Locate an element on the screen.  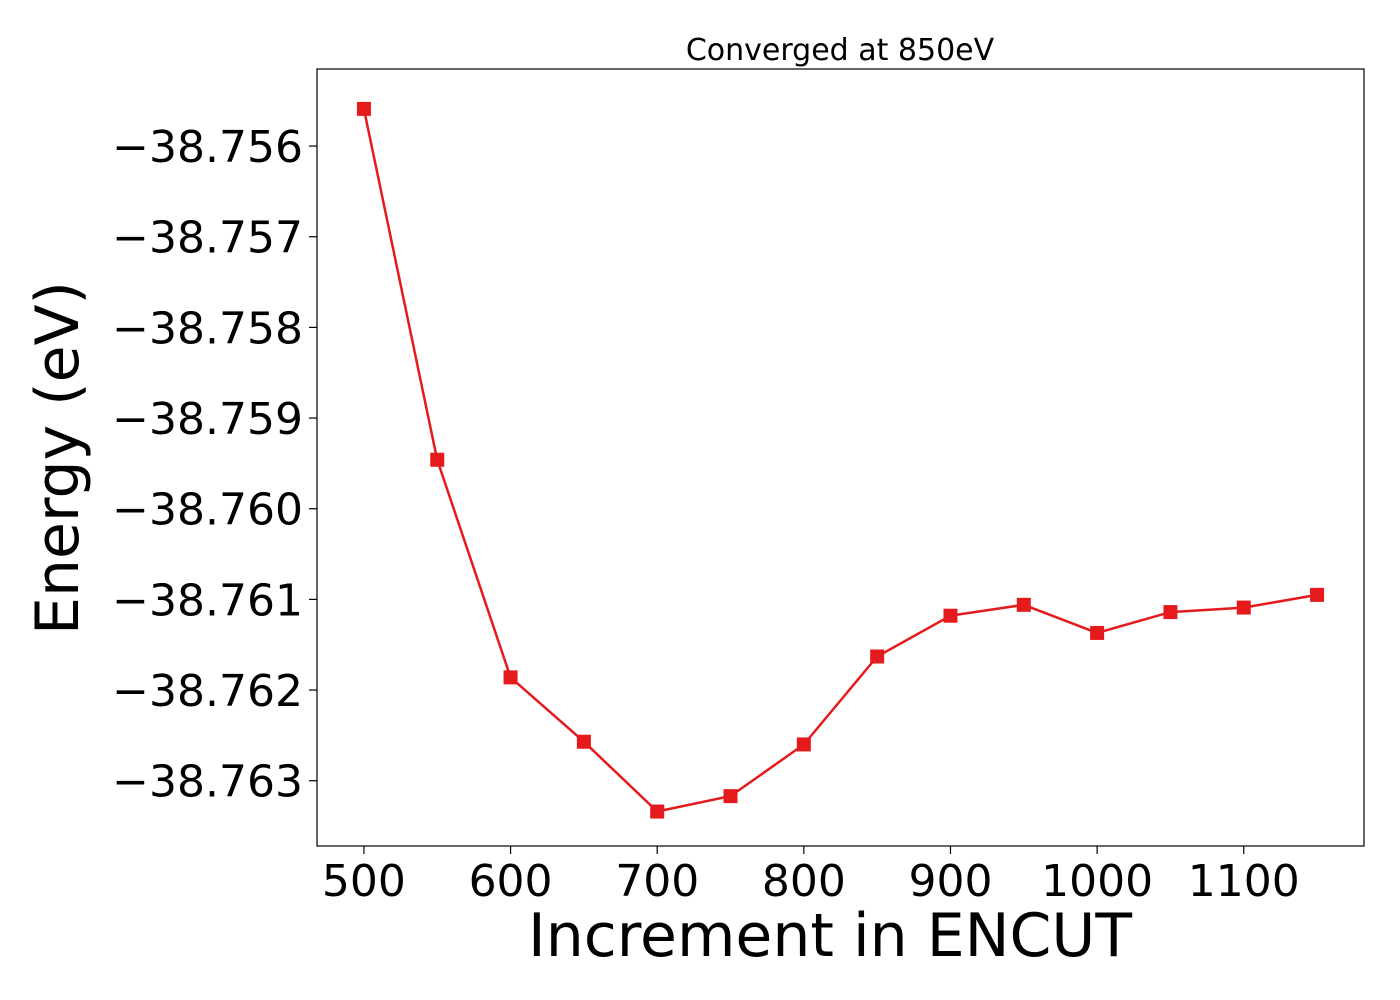
y-tick-label: −38.762 is located at coordinates (207, 691).